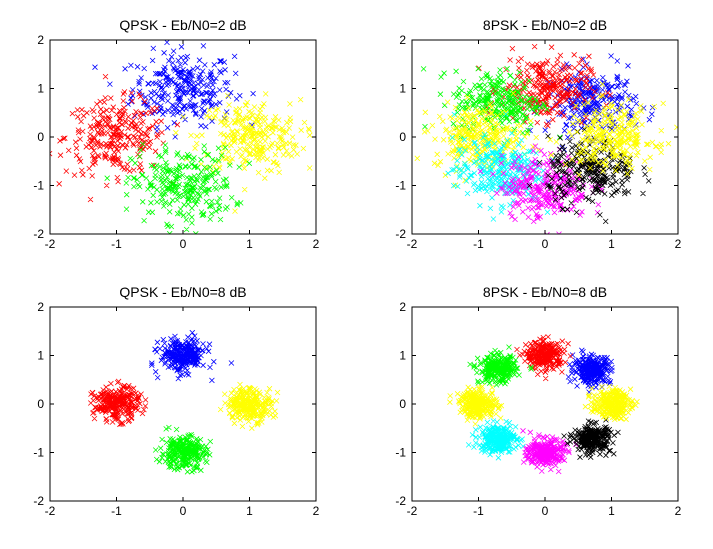 Image resolution: width=713 pixels, height=549 pixels. What do you see at coordinates (182, 292) in the screenshot?
I see `subplot-title: QPSK - Eb/N0=8 dB` at bounding box center [182, 292].